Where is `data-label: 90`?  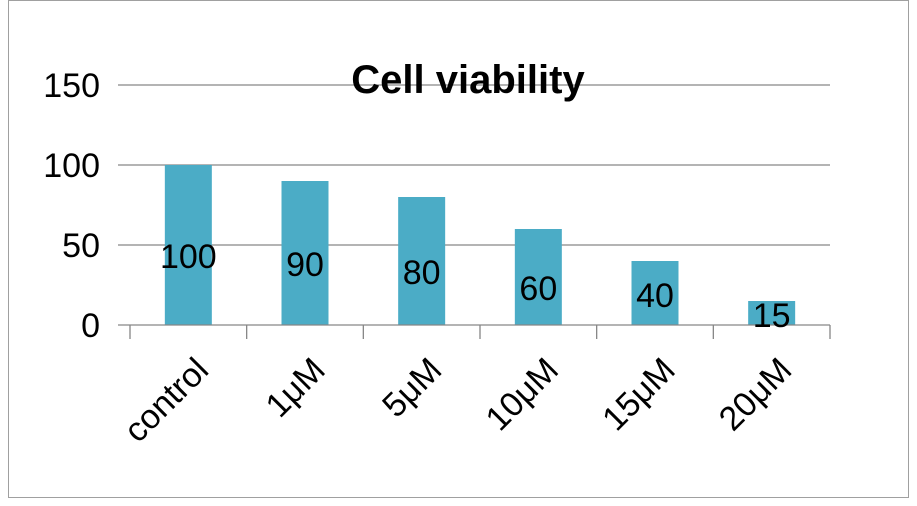 data-label: 90 is located at coordinates (305, 265).